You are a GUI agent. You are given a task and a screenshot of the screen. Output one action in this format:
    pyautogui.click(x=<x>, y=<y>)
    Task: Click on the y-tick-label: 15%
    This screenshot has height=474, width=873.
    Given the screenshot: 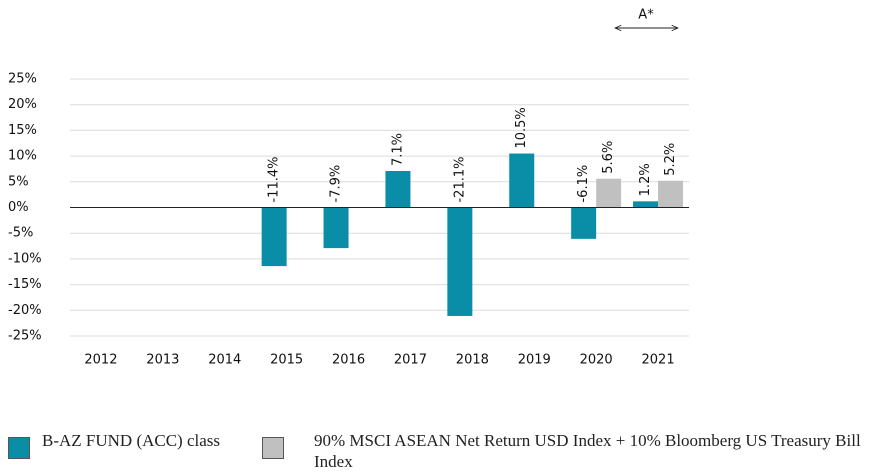 What is the action you would take?
    pyautogui.click(x=22, y=130)
    